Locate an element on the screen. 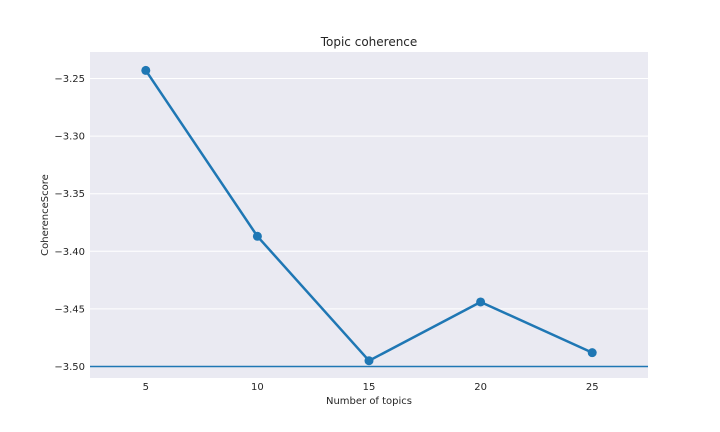 The width and height of the screenshot is (720, 432). y-axis-label: CoherenceScore is located at coordinates (45, 215).